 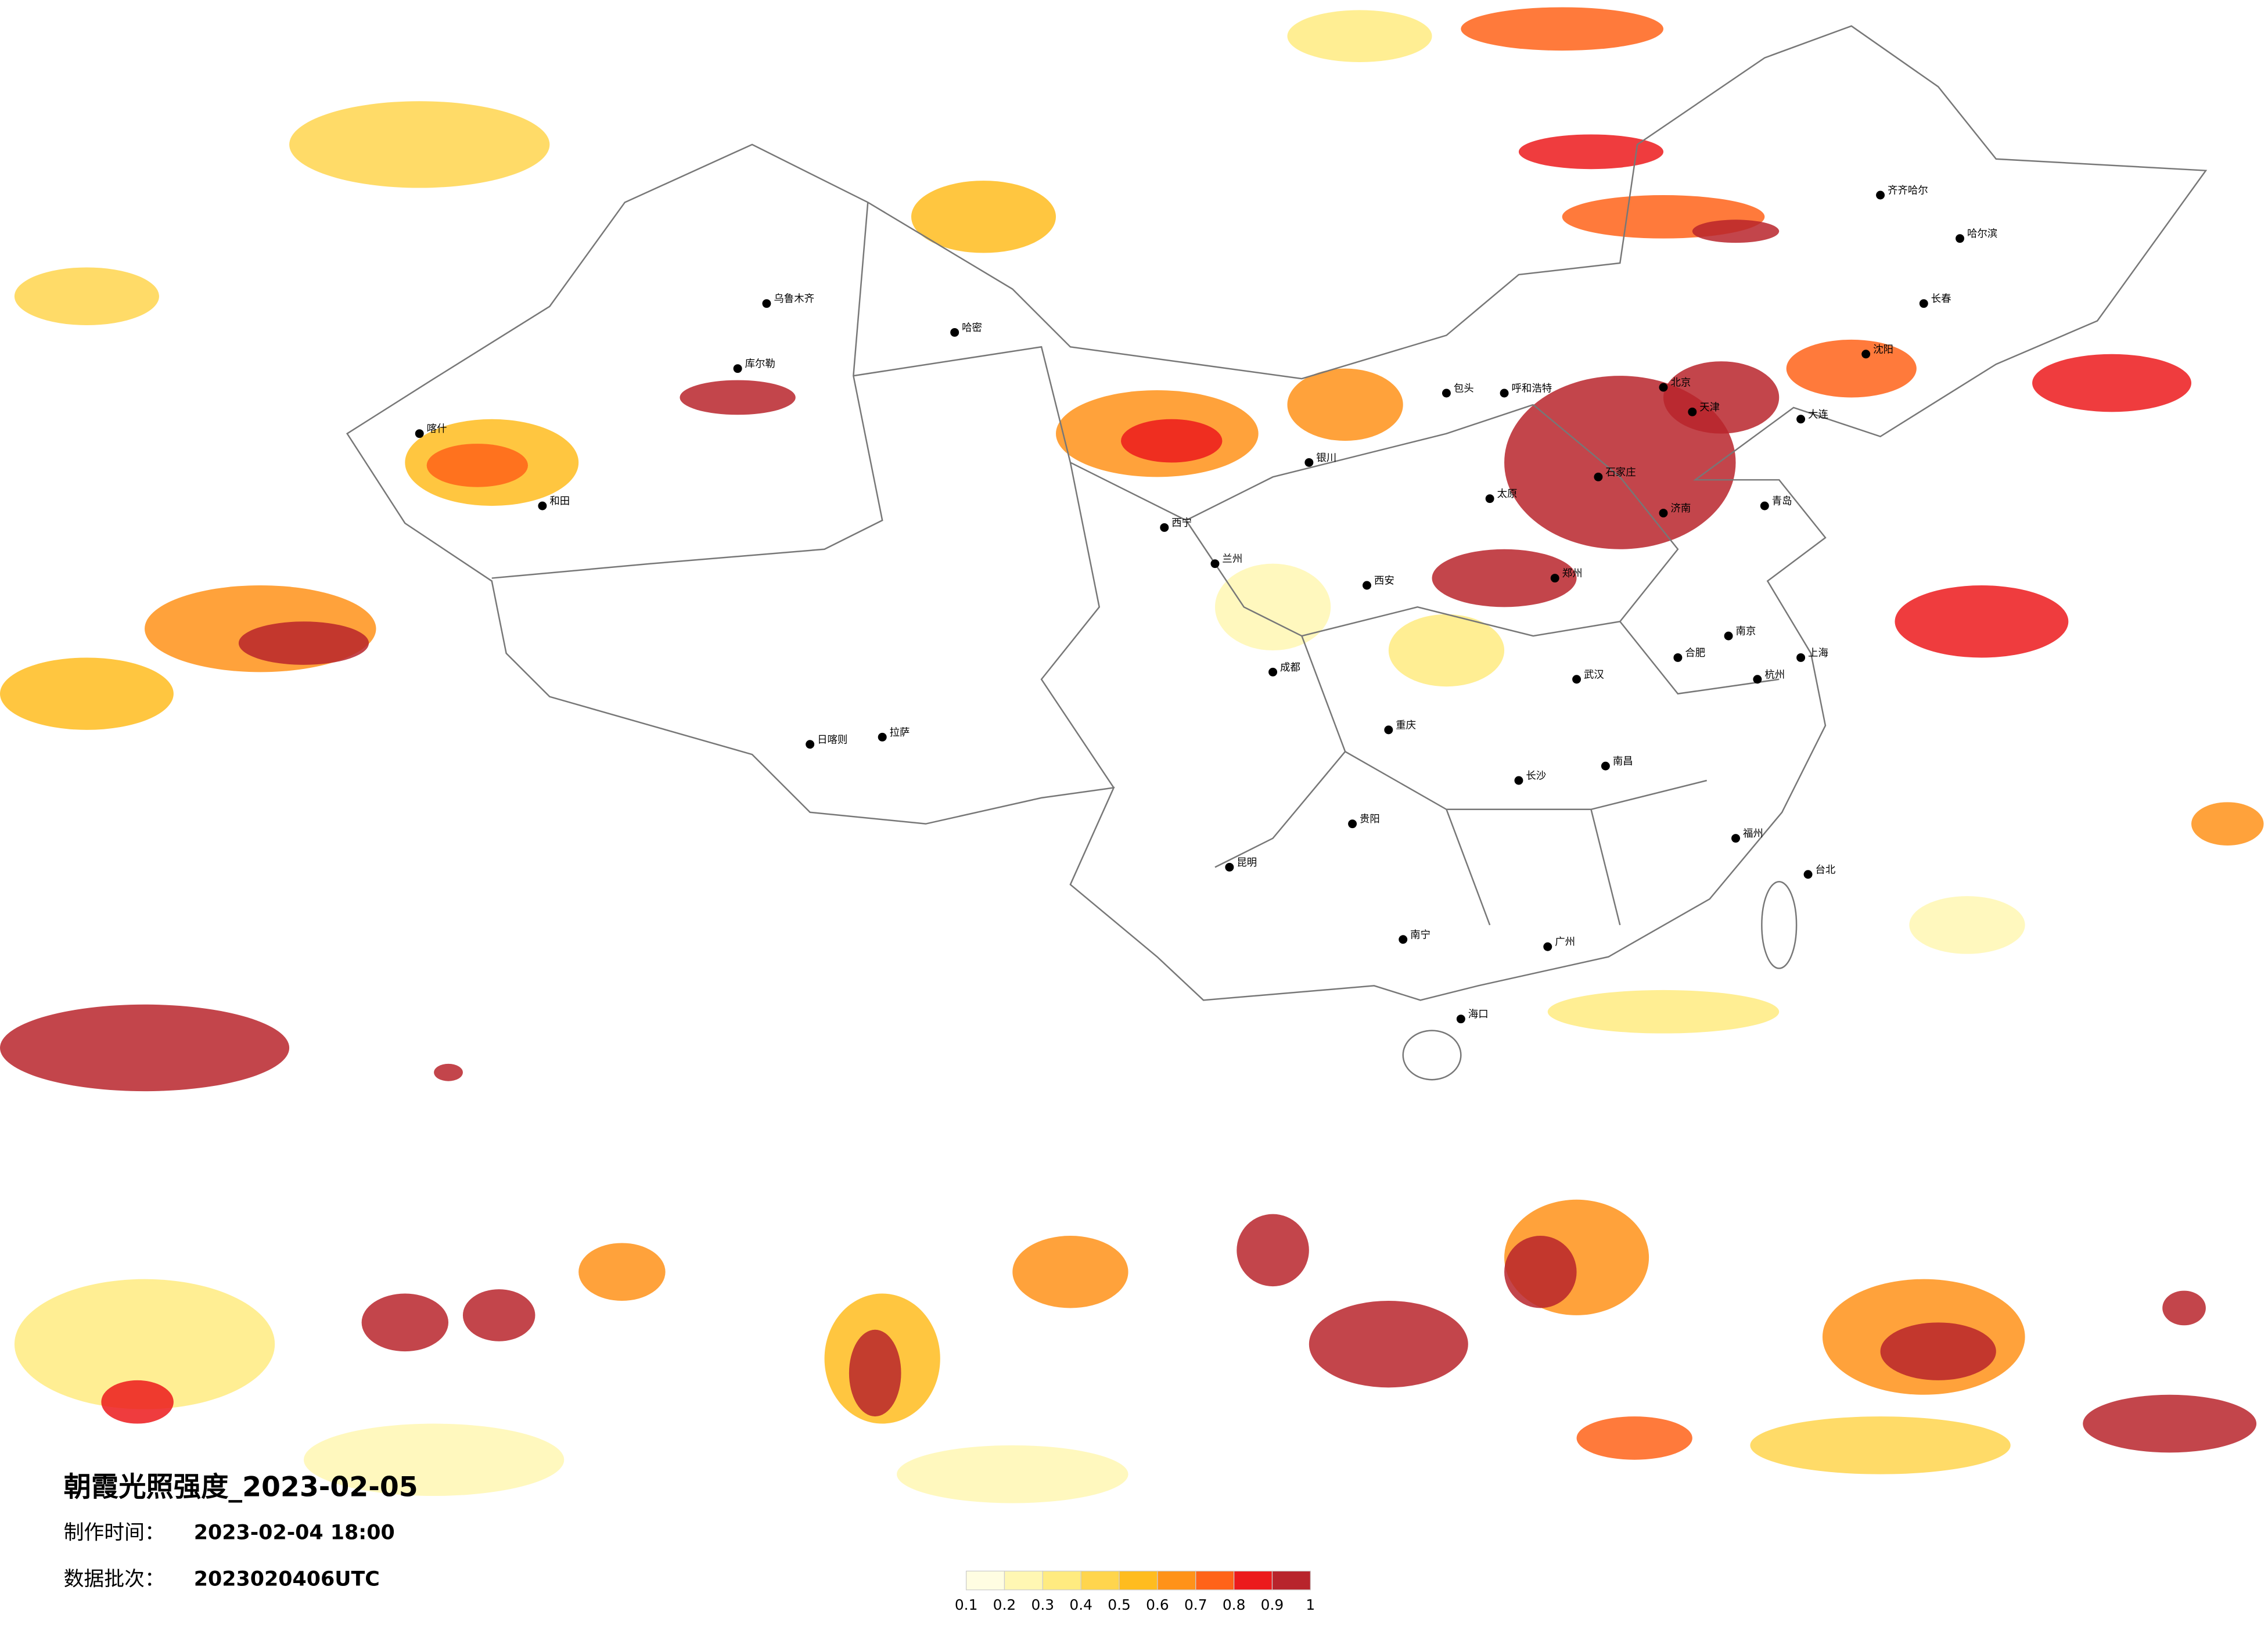 I want to click on city-label: 上海, so click(x=1818, y=653).